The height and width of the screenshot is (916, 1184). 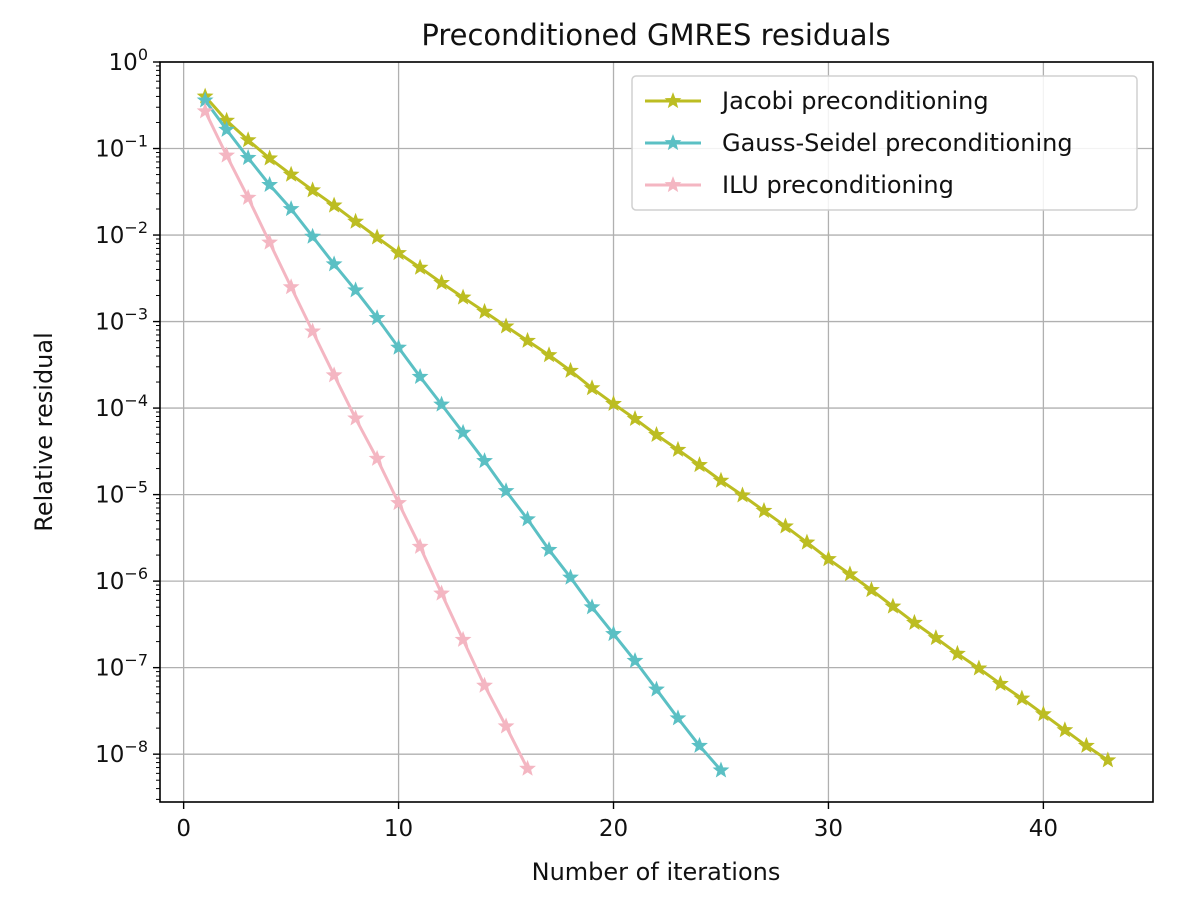 I want to click on x-tick-label: 0, so click(x=183, y=829).